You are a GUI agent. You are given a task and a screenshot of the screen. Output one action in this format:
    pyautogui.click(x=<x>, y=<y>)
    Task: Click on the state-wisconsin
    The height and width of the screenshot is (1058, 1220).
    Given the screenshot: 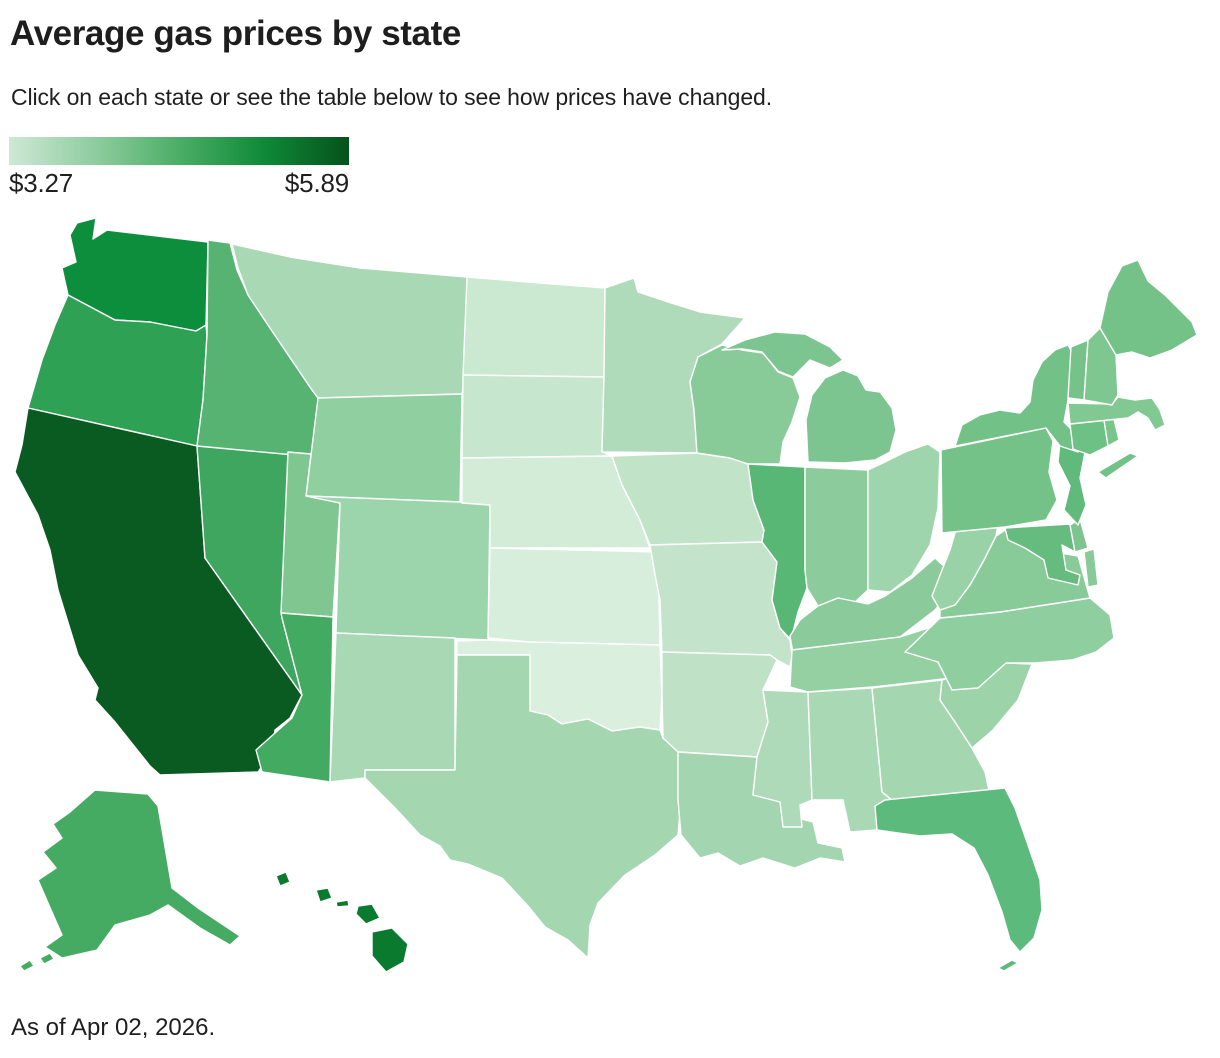 What is the action you would take?
    pyautogui.click(x=745, y=404)
    